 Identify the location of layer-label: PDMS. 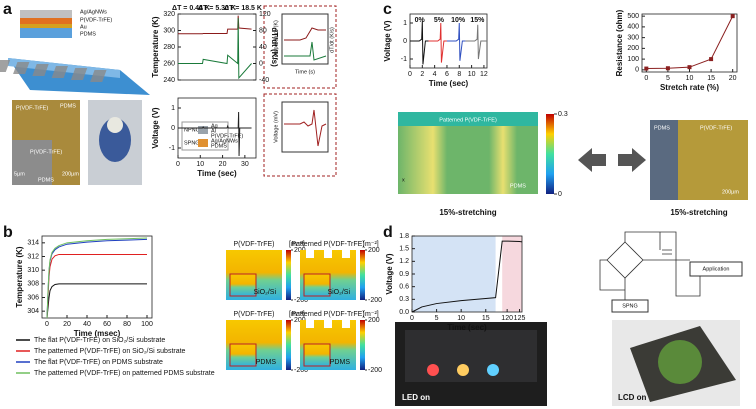
(88, 34).